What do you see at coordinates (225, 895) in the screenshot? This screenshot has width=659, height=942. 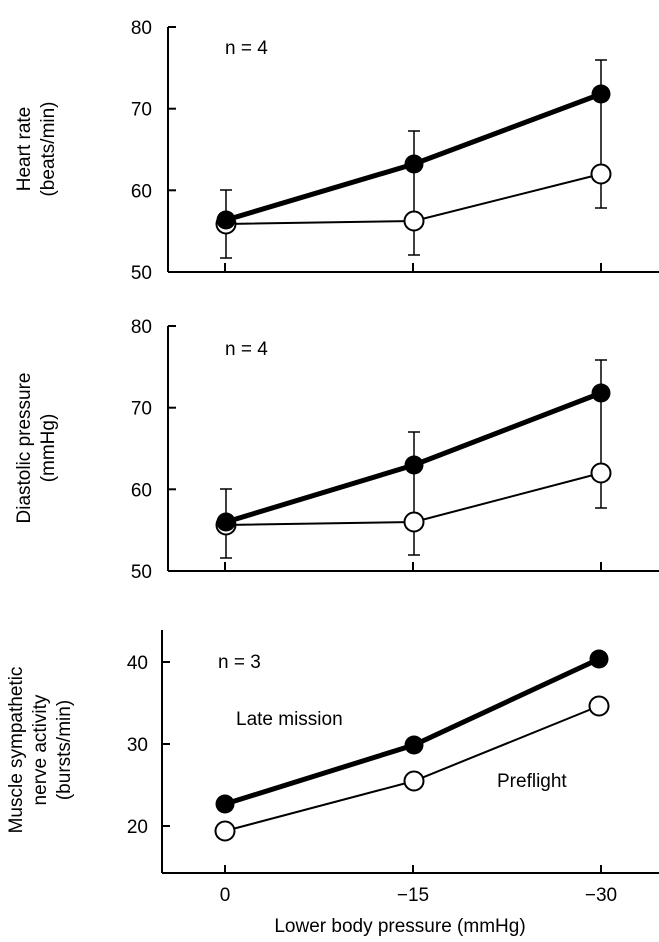 I see `x-tick-label: 0` at bounding box center [225, 895].